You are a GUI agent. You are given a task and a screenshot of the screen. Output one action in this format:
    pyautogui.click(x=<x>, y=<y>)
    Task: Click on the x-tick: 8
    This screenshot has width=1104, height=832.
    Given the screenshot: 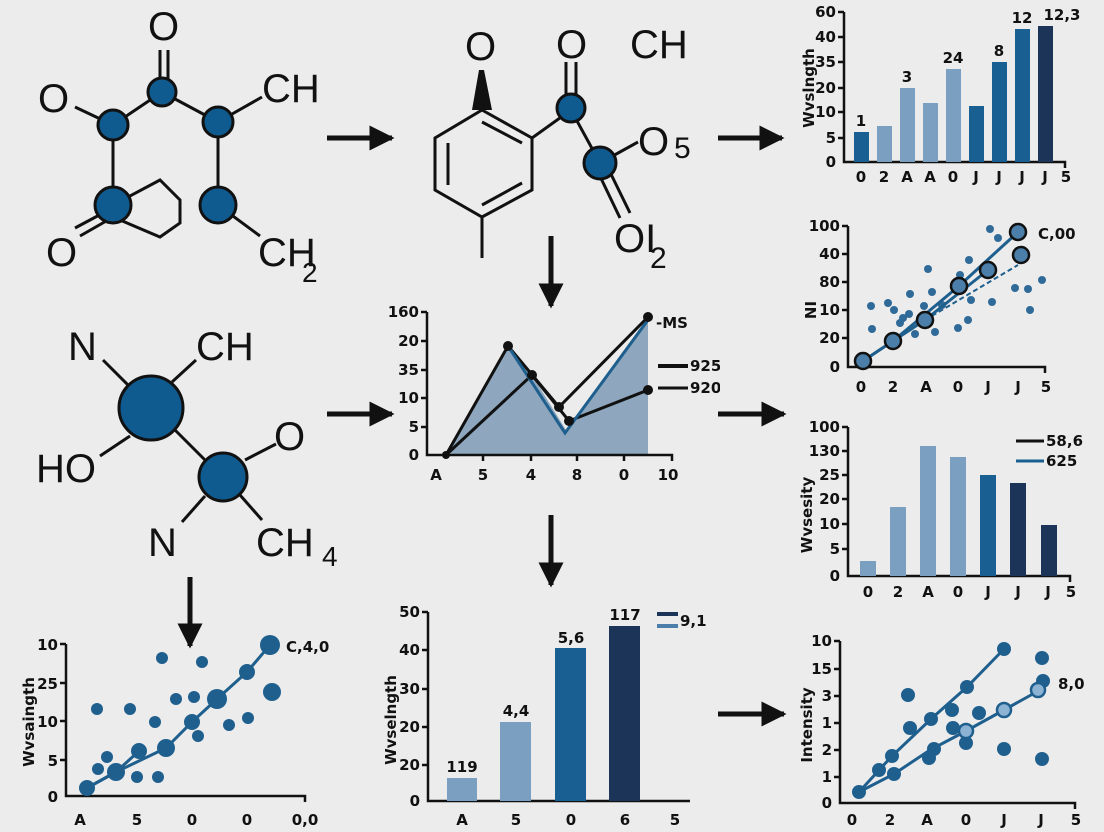 What is the action you would take?
    pyautogui.click(x=577, y=475)
    